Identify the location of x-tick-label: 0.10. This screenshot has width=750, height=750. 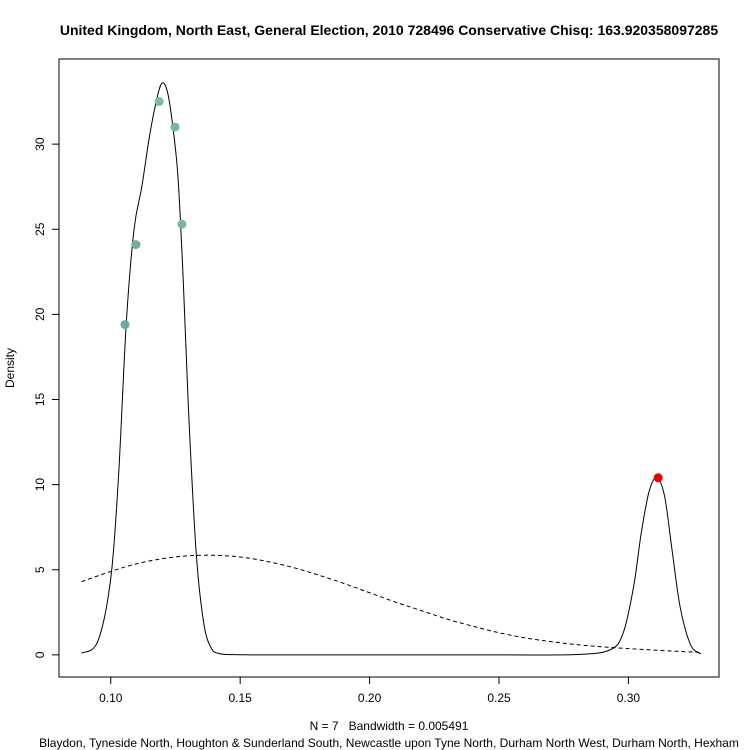
(111, 698).